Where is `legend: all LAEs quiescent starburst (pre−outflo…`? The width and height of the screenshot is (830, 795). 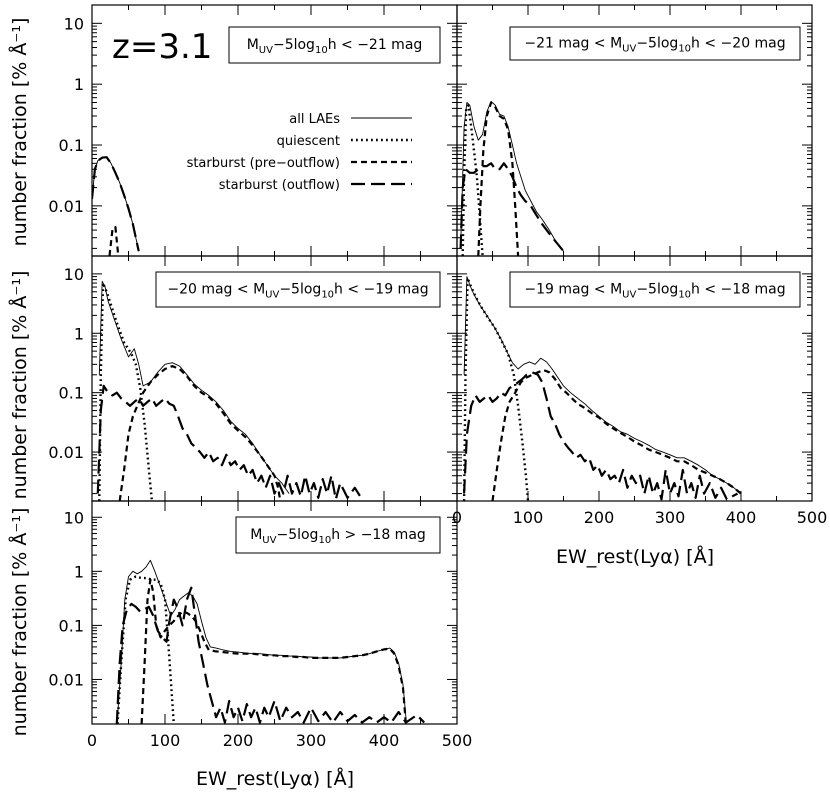 legend: all LAEs quiescent starburst (pre−outflo… is located at coordinates (299, 152).